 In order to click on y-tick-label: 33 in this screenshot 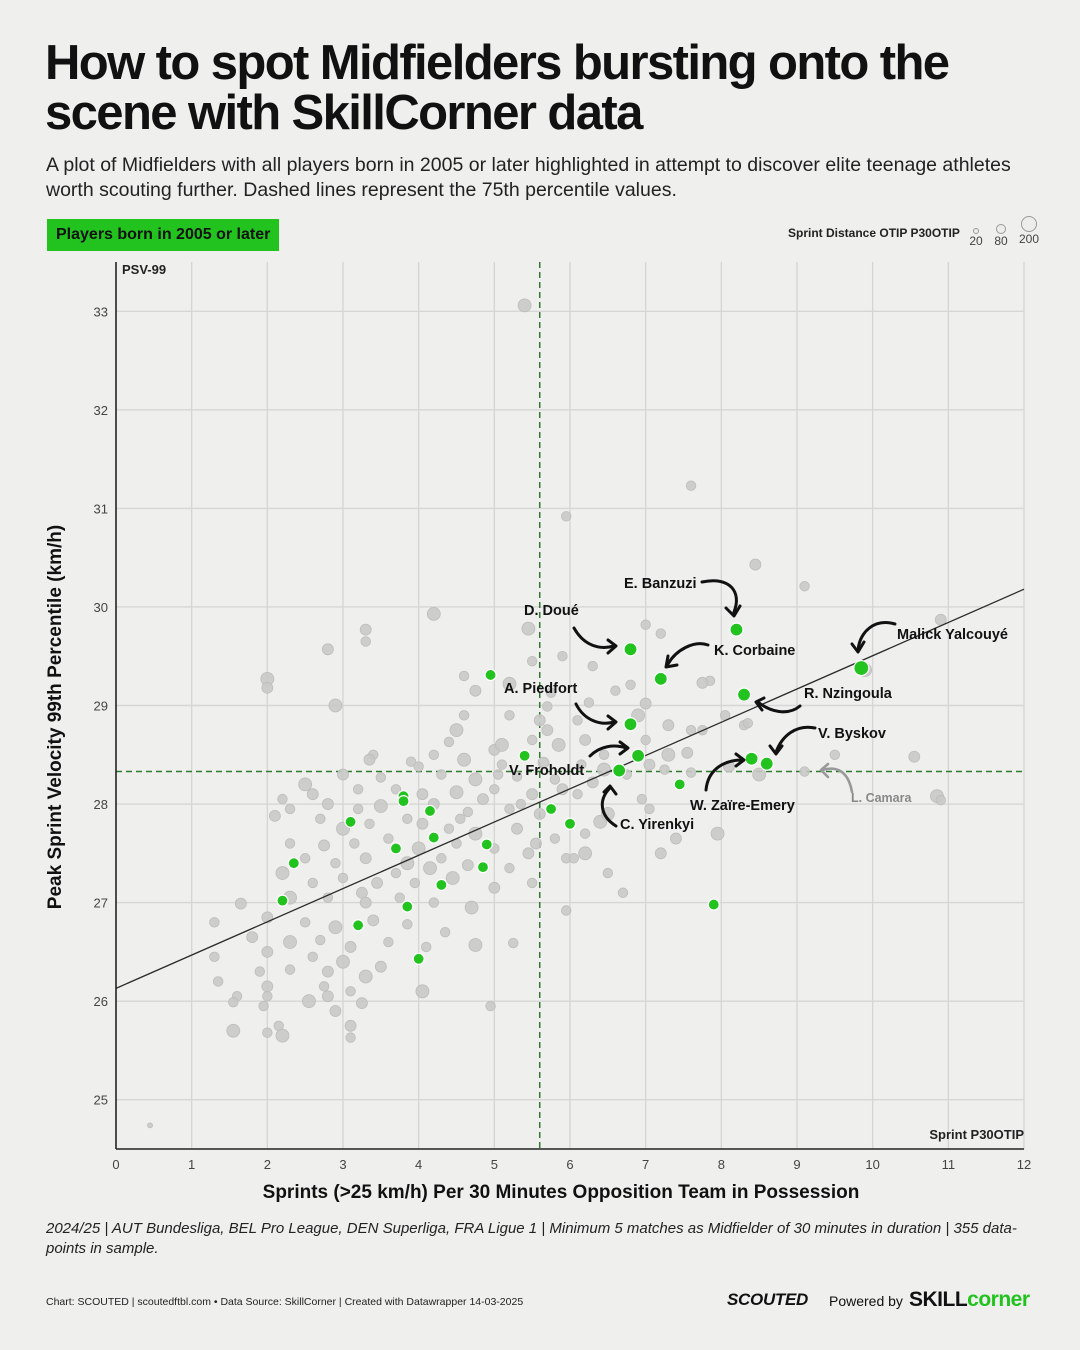, I will do `click(101, 311)`.